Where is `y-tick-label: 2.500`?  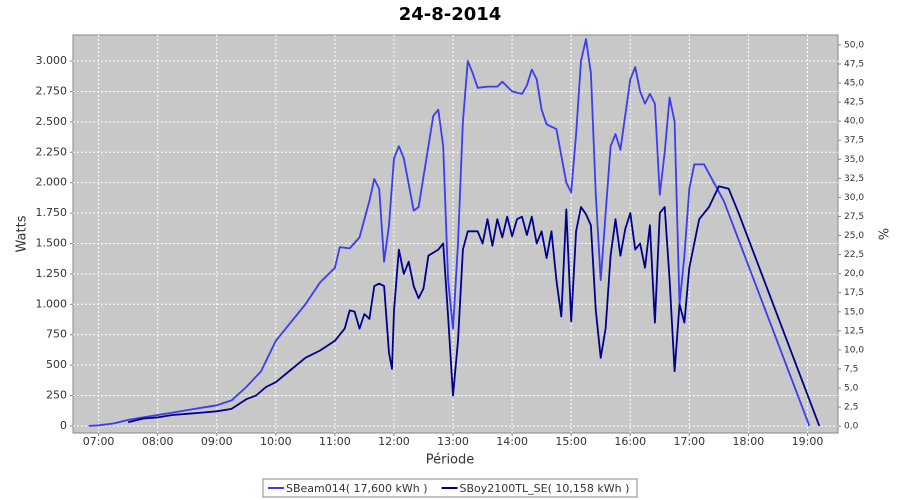 y-tick-label: 2.500 is located at coordinates (52, 121).